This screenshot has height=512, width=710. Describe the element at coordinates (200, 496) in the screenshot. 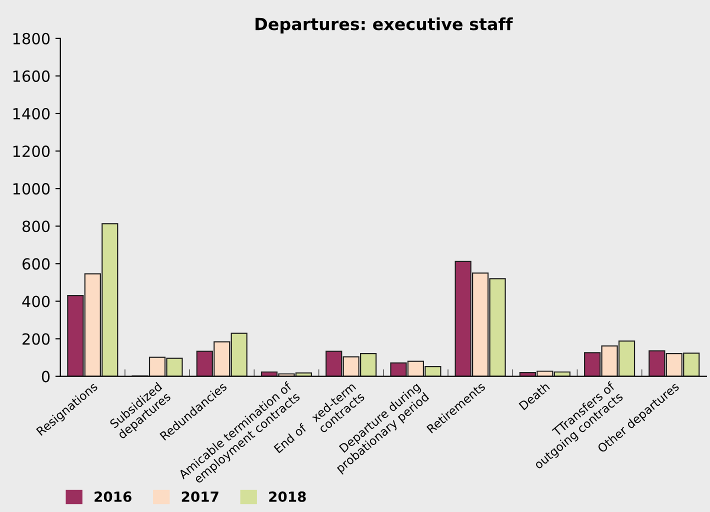

I see `legend-label: 2017` at that location.